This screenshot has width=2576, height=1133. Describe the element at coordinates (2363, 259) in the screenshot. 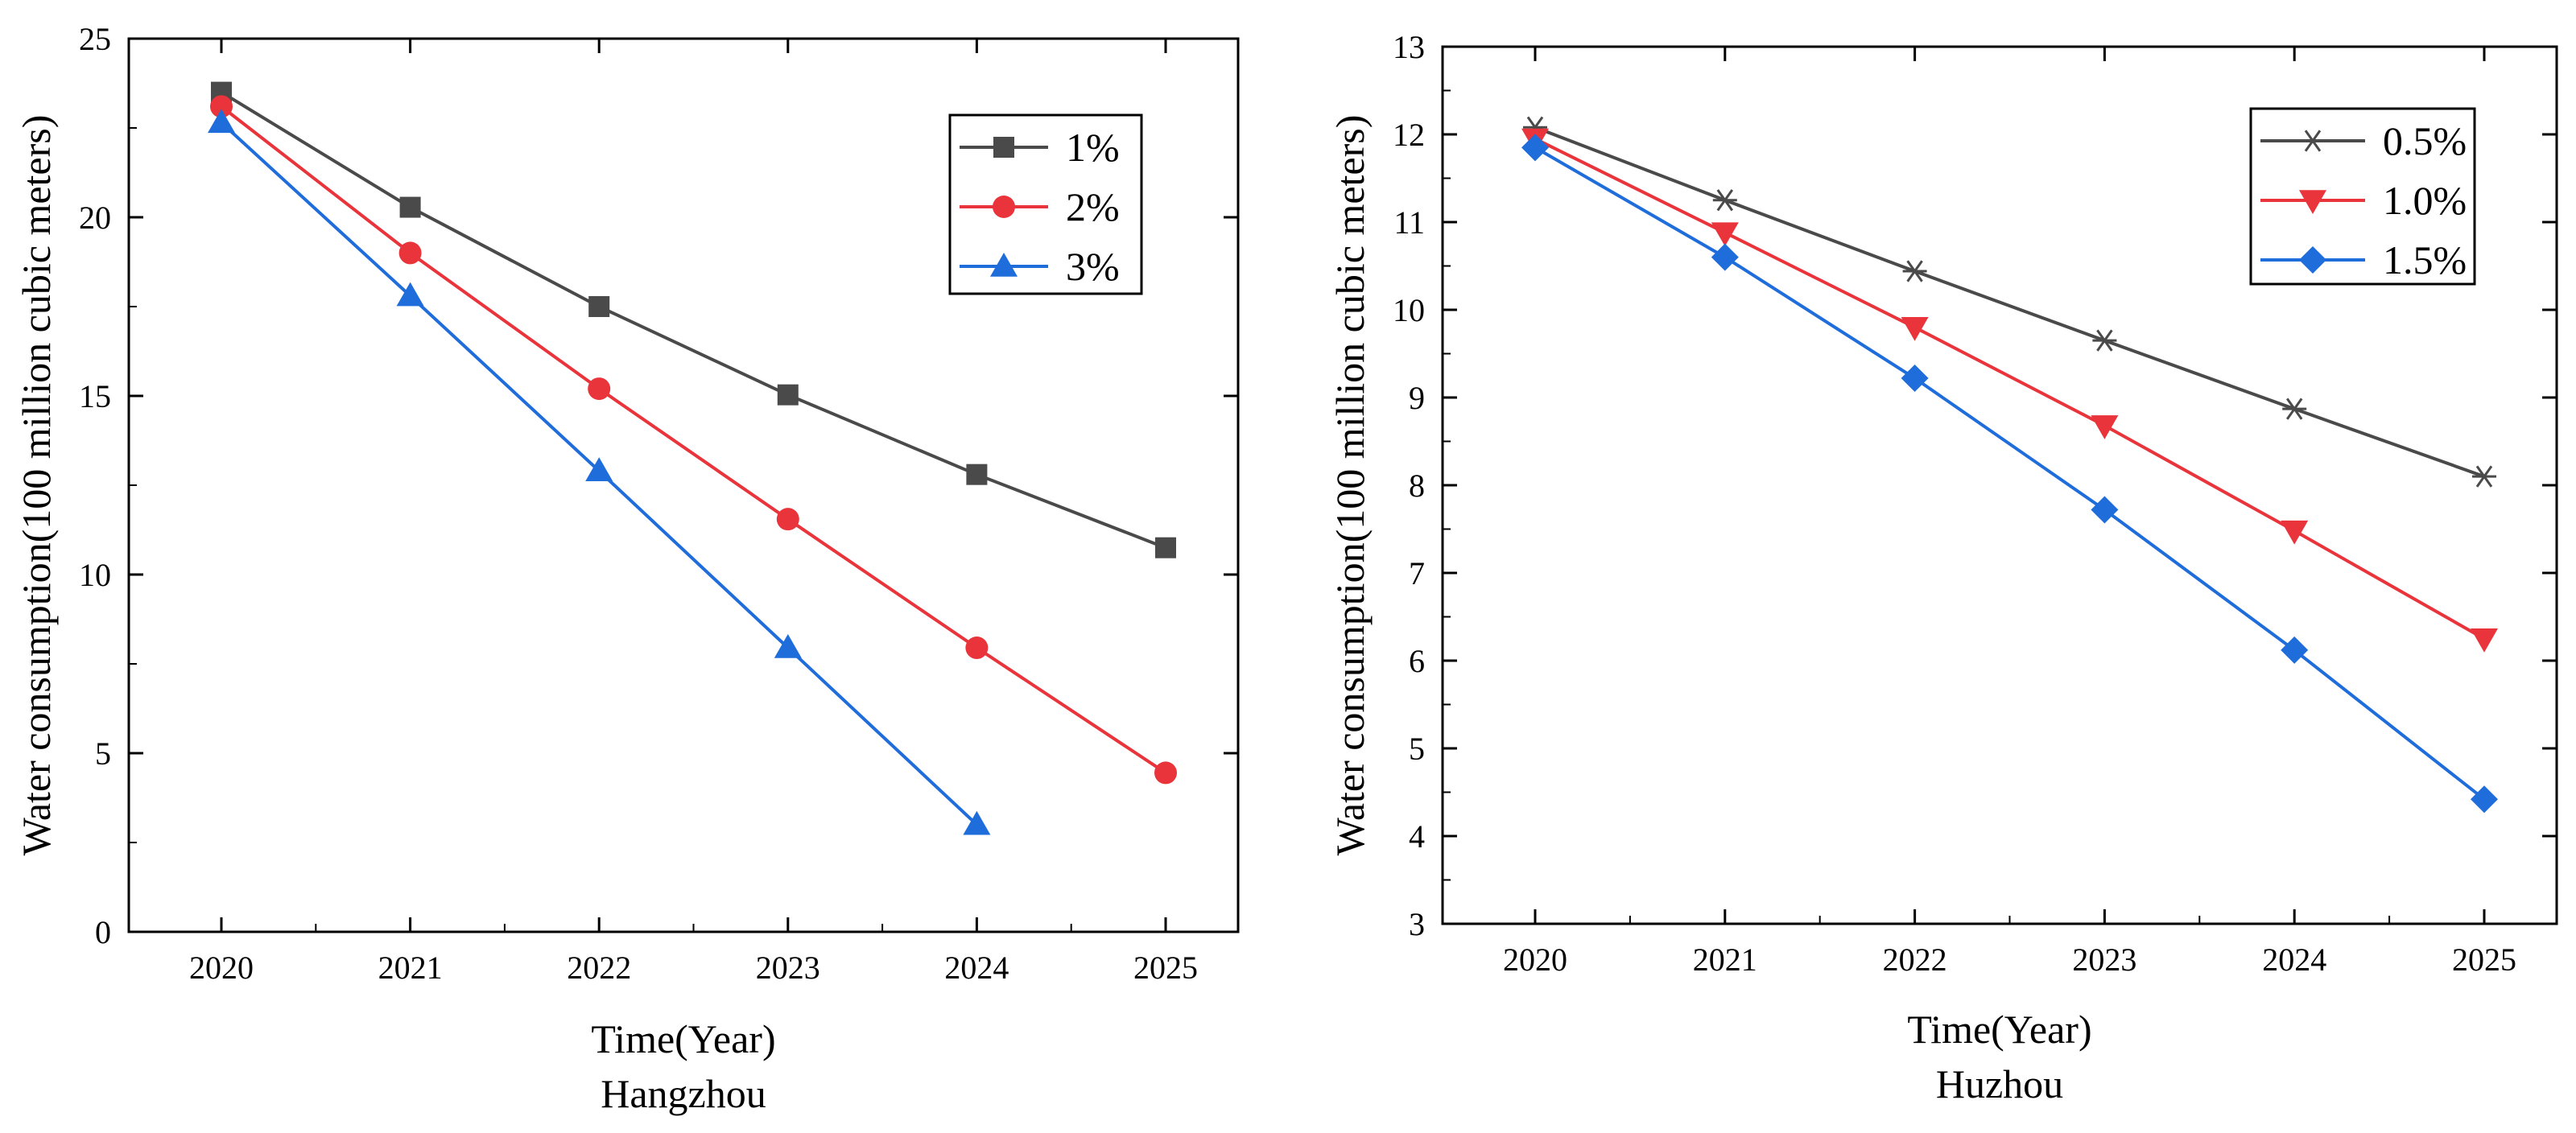

I see `legend-entry: 1.5%` at that location.